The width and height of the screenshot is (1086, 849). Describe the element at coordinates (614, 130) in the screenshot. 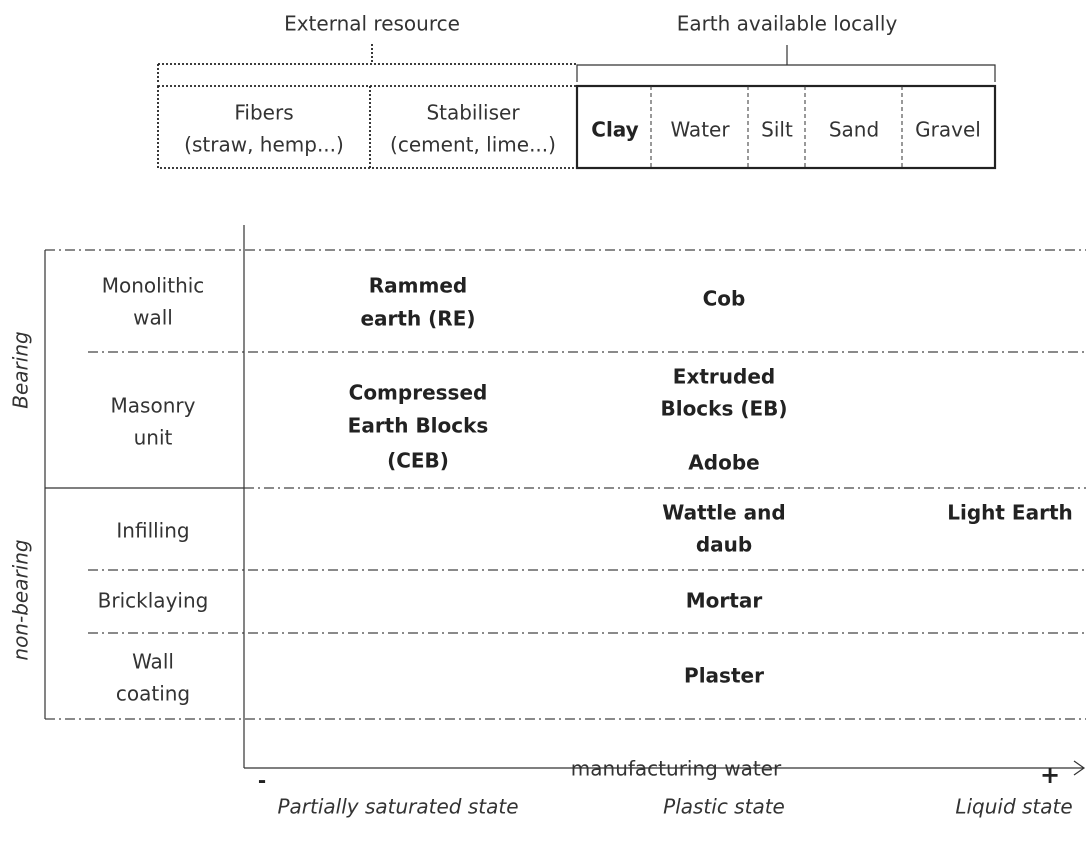

I see `component: Clay` at that location.